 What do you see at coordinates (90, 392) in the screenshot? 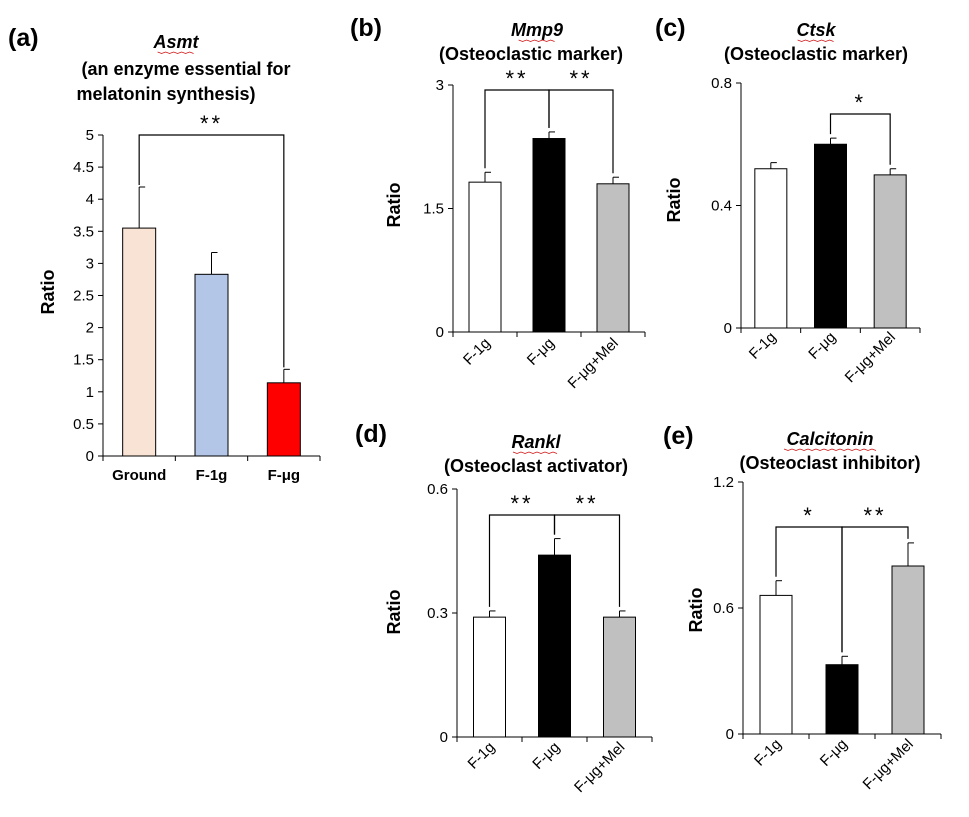
I see `y-tick-label: 1` at bounding box center [90, 392].